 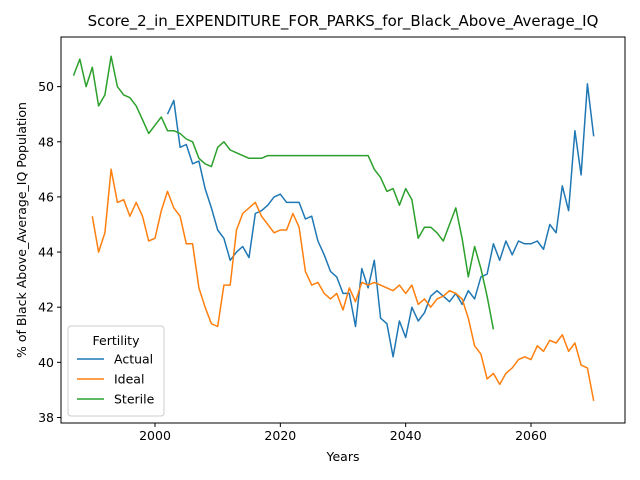 What do you see at coordinates (155, 435) in the screenshot?
I see `x-tick-label: 2000` at bounding box center [155, 435].